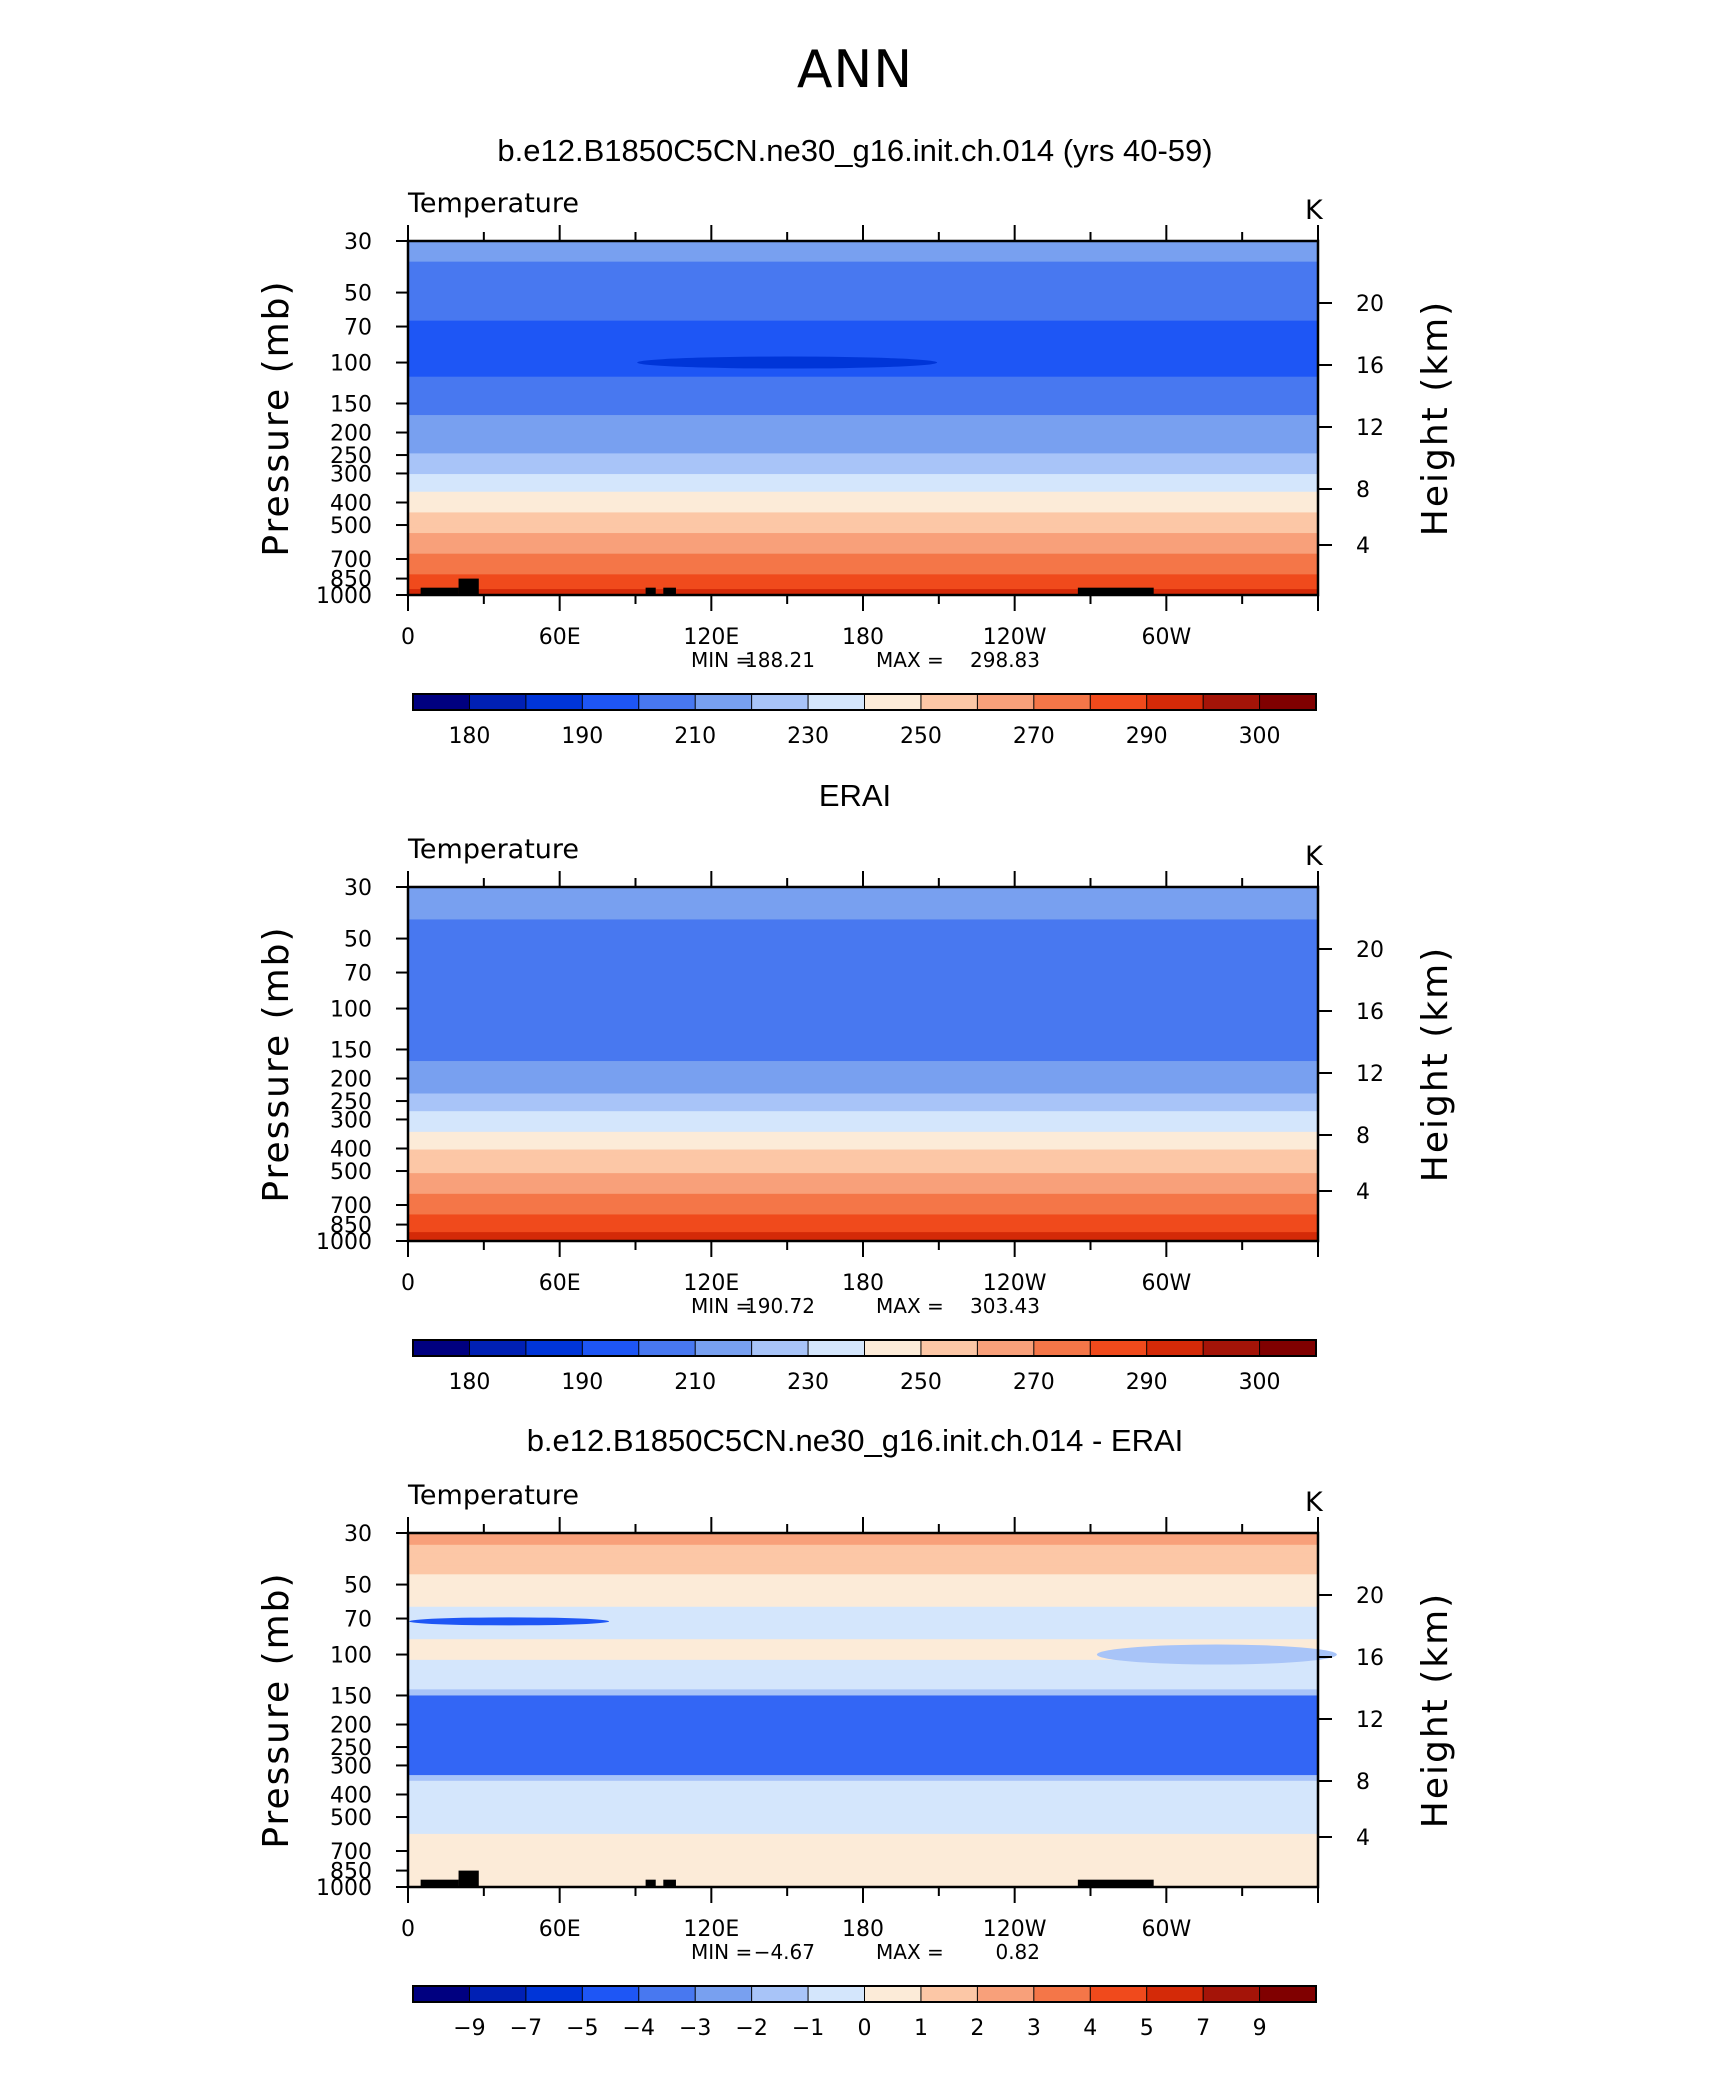 Image resolution: width=1710 pixels, height=2074 pixels. What do you see at coordinates (358, 888) in the screenshot?
I see `y-tick-label: 30` at bounding box center [358, 888].